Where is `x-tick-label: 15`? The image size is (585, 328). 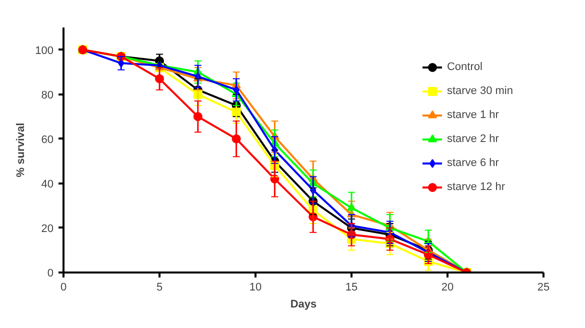
x-tick-label: 15 is located at coordinates (351, 288).